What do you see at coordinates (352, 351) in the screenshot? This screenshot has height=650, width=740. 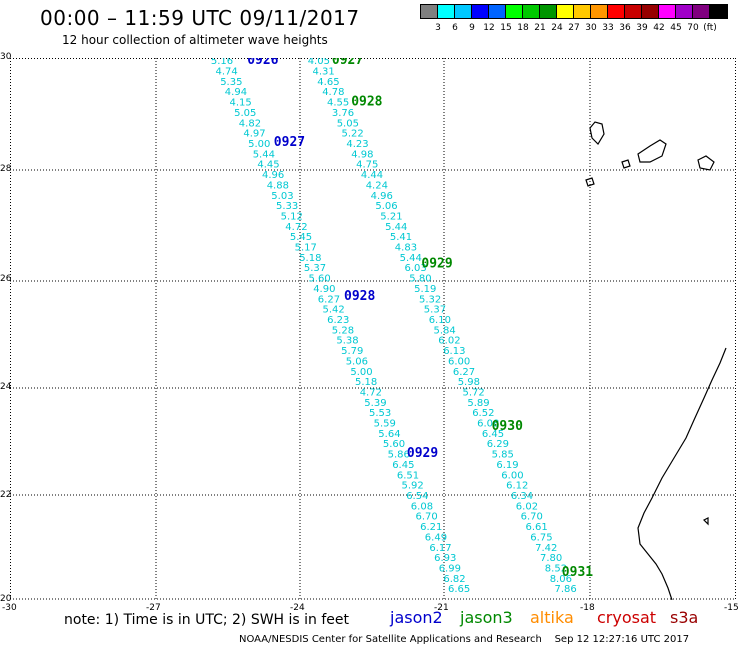 I see `wave-height-value: 5.79` at bounding box center [352, 351].